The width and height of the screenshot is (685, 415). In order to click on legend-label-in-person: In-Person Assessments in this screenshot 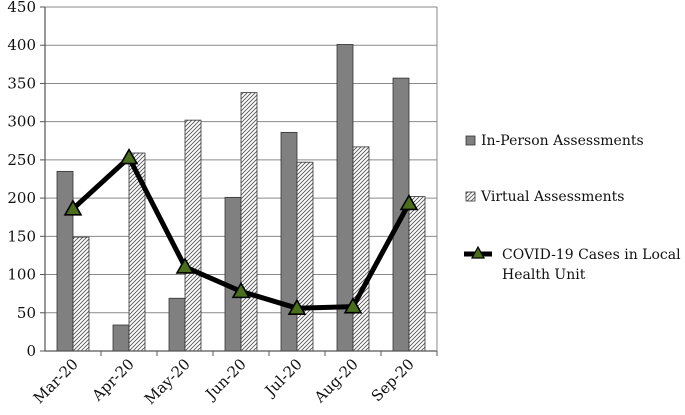, I will do `click(562, 141)`.